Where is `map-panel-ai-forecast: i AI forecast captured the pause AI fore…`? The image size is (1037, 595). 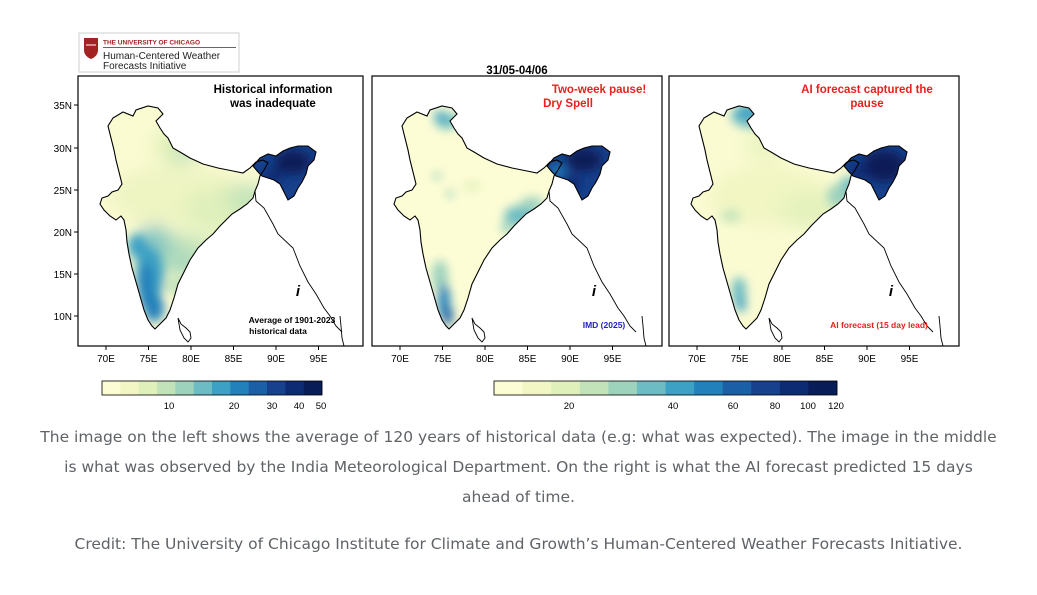
map-panel-ai-forecast: i AI forecast captured the pause AI fore… is located at coordinates (814, 211).